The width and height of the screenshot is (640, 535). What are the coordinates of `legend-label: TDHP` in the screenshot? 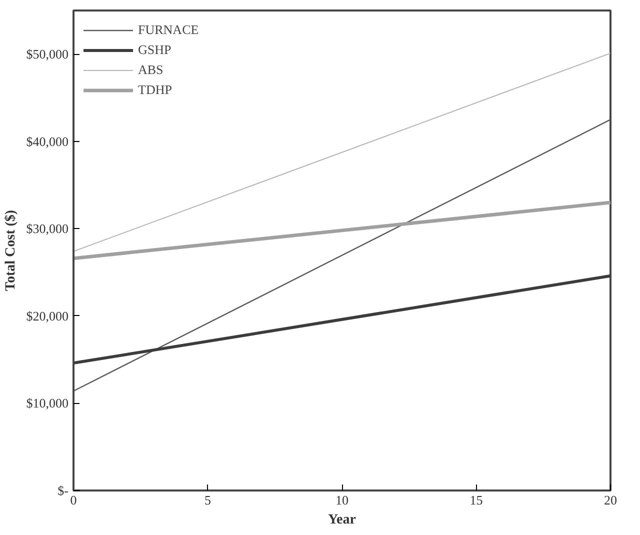 It's located at (155, 90).